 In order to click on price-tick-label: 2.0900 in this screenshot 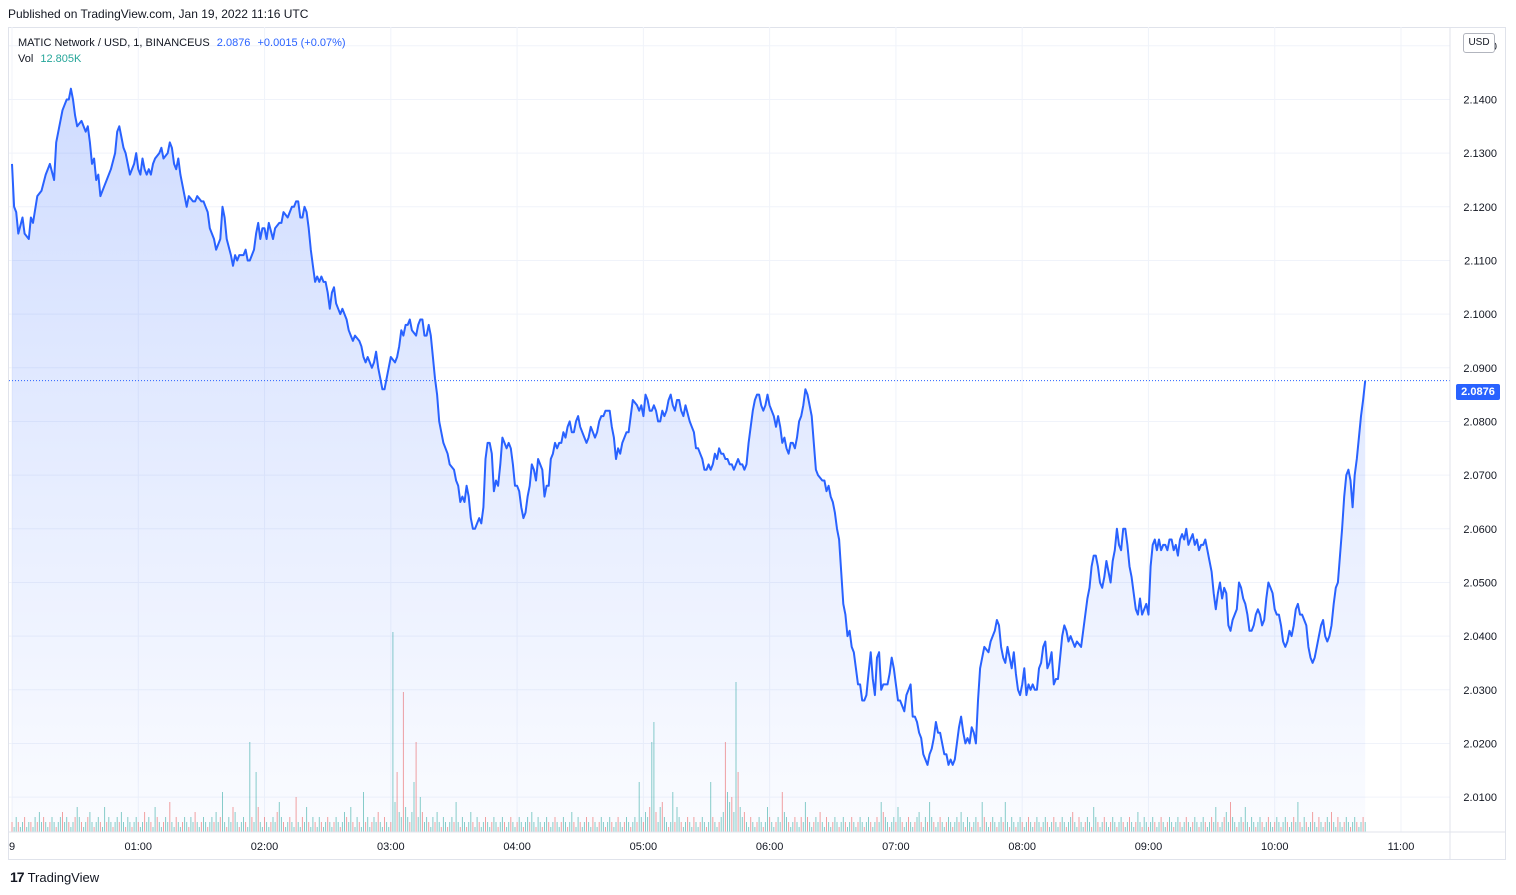, I will do `click(1480, 369)`.